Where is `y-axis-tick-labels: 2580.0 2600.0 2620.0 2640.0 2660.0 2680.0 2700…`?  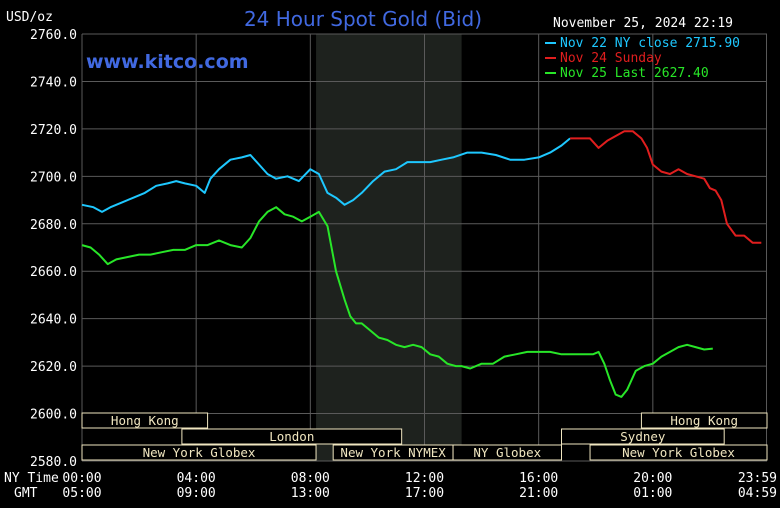
y-axis-tick-labels: 2580.0 2600.0 2620.0 2640.0 2660.0 2680.0 2700… is located at coordinates (53, 249).